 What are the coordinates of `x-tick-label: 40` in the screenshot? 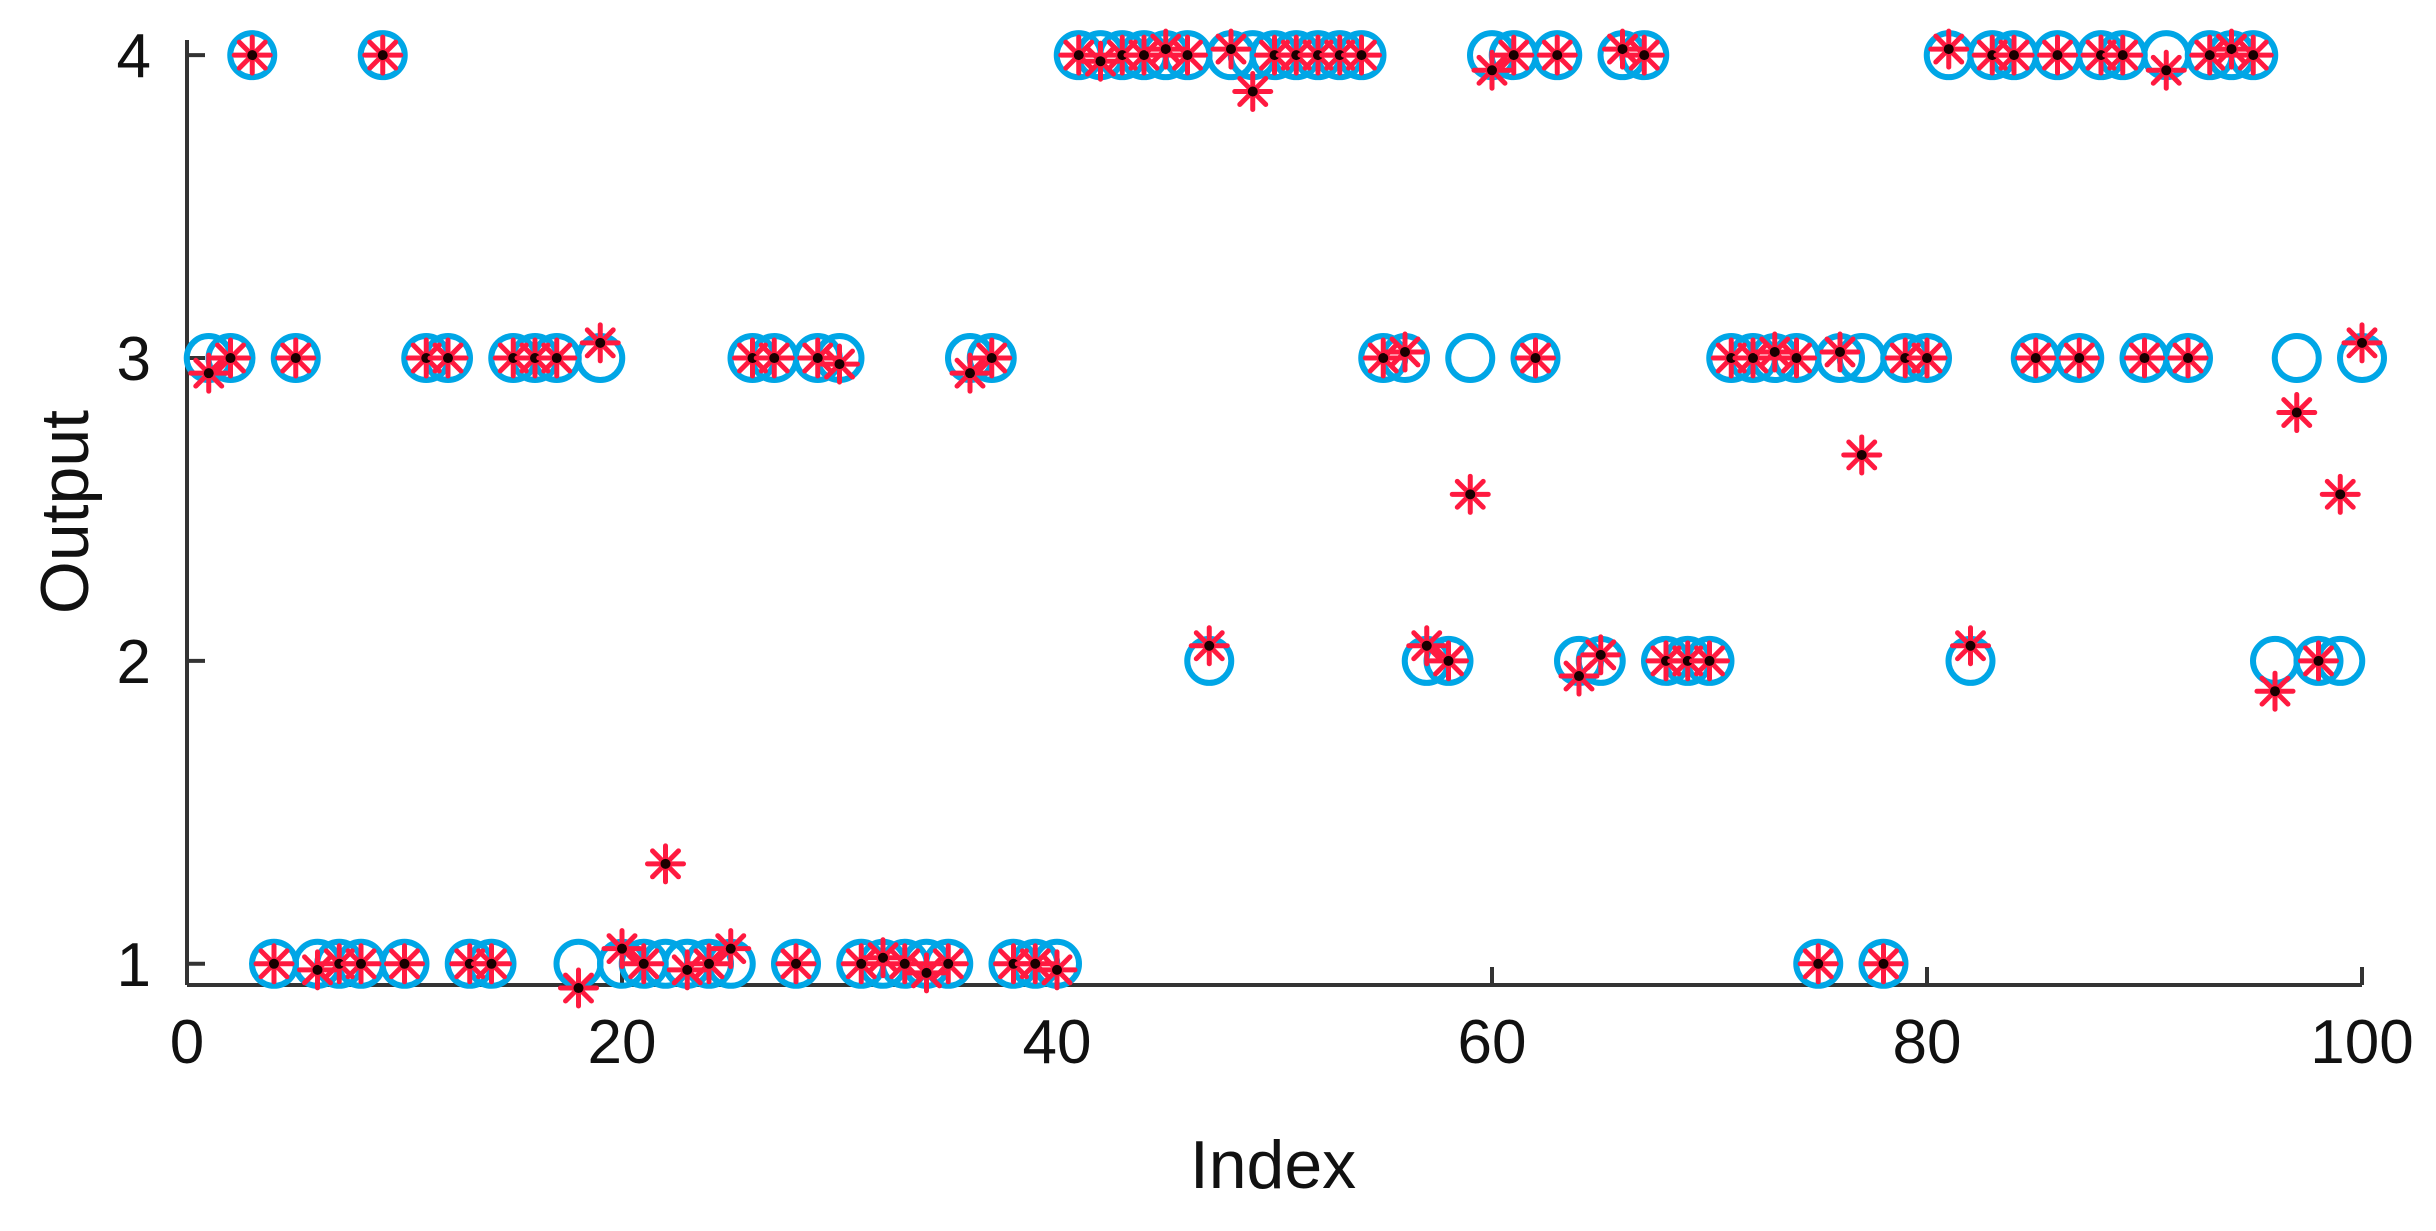 It's located at (1057, 1042).